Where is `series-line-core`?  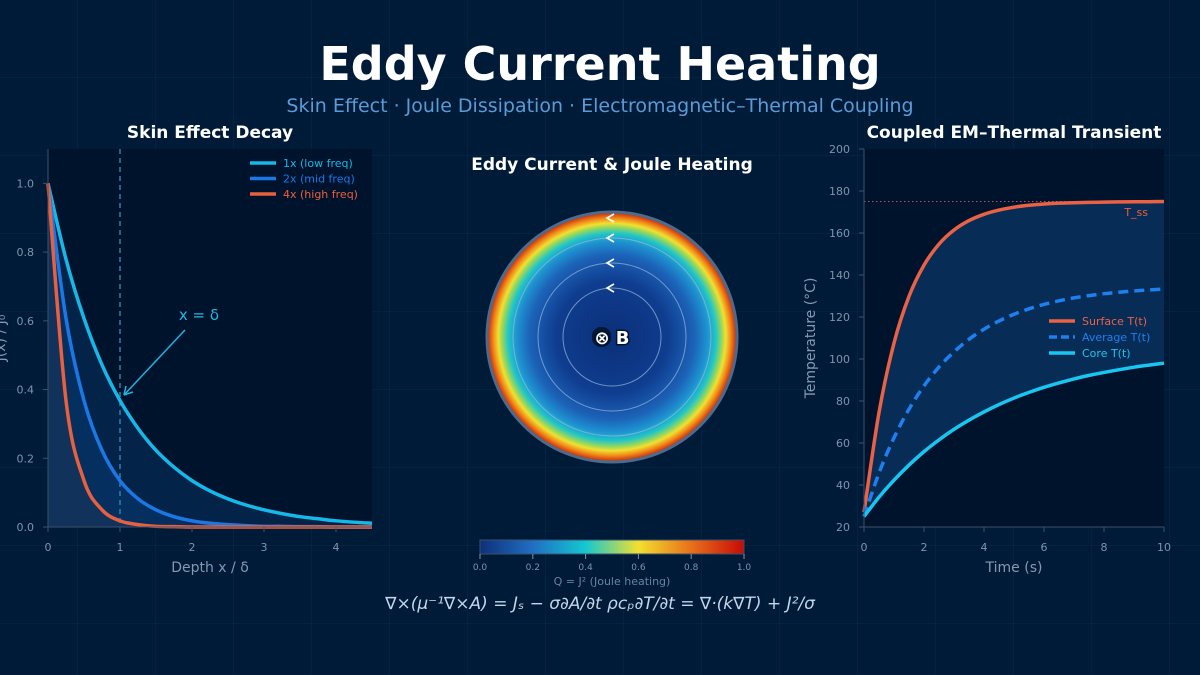
series-line-core is located at coordinates (1013, 439).